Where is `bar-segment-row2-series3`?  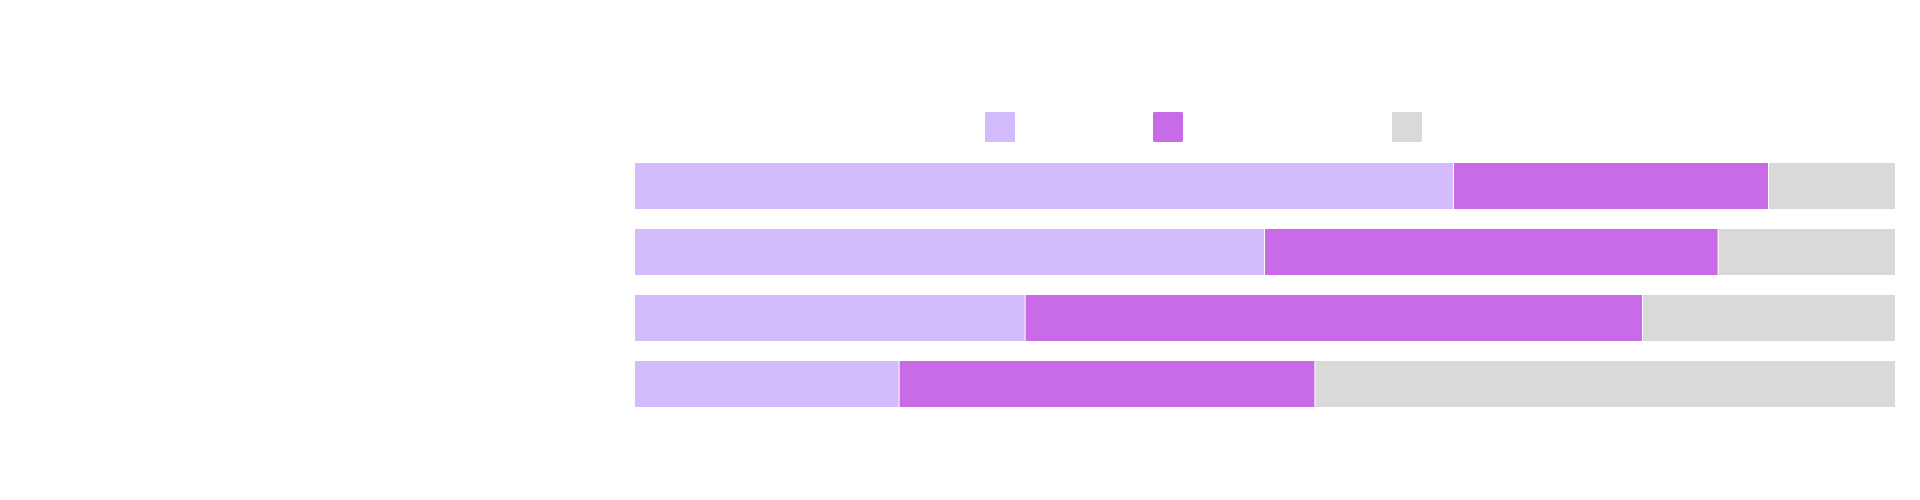
bar-segment-row2-series3 is located at coordinates (1806, 252).